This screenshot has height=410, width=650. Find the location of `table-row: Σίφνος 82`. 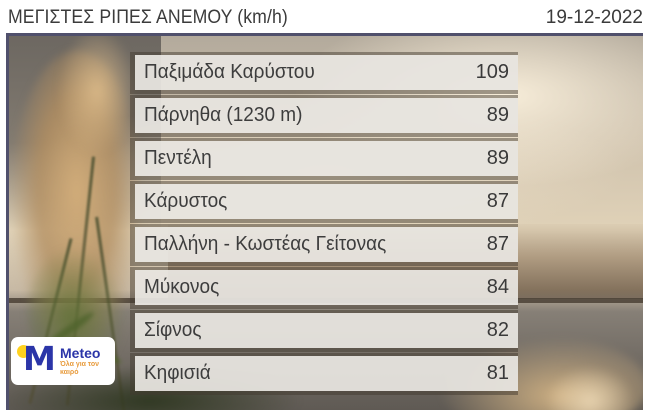

table-row: Σίφνος 82 is located at coordinates (324, 331).